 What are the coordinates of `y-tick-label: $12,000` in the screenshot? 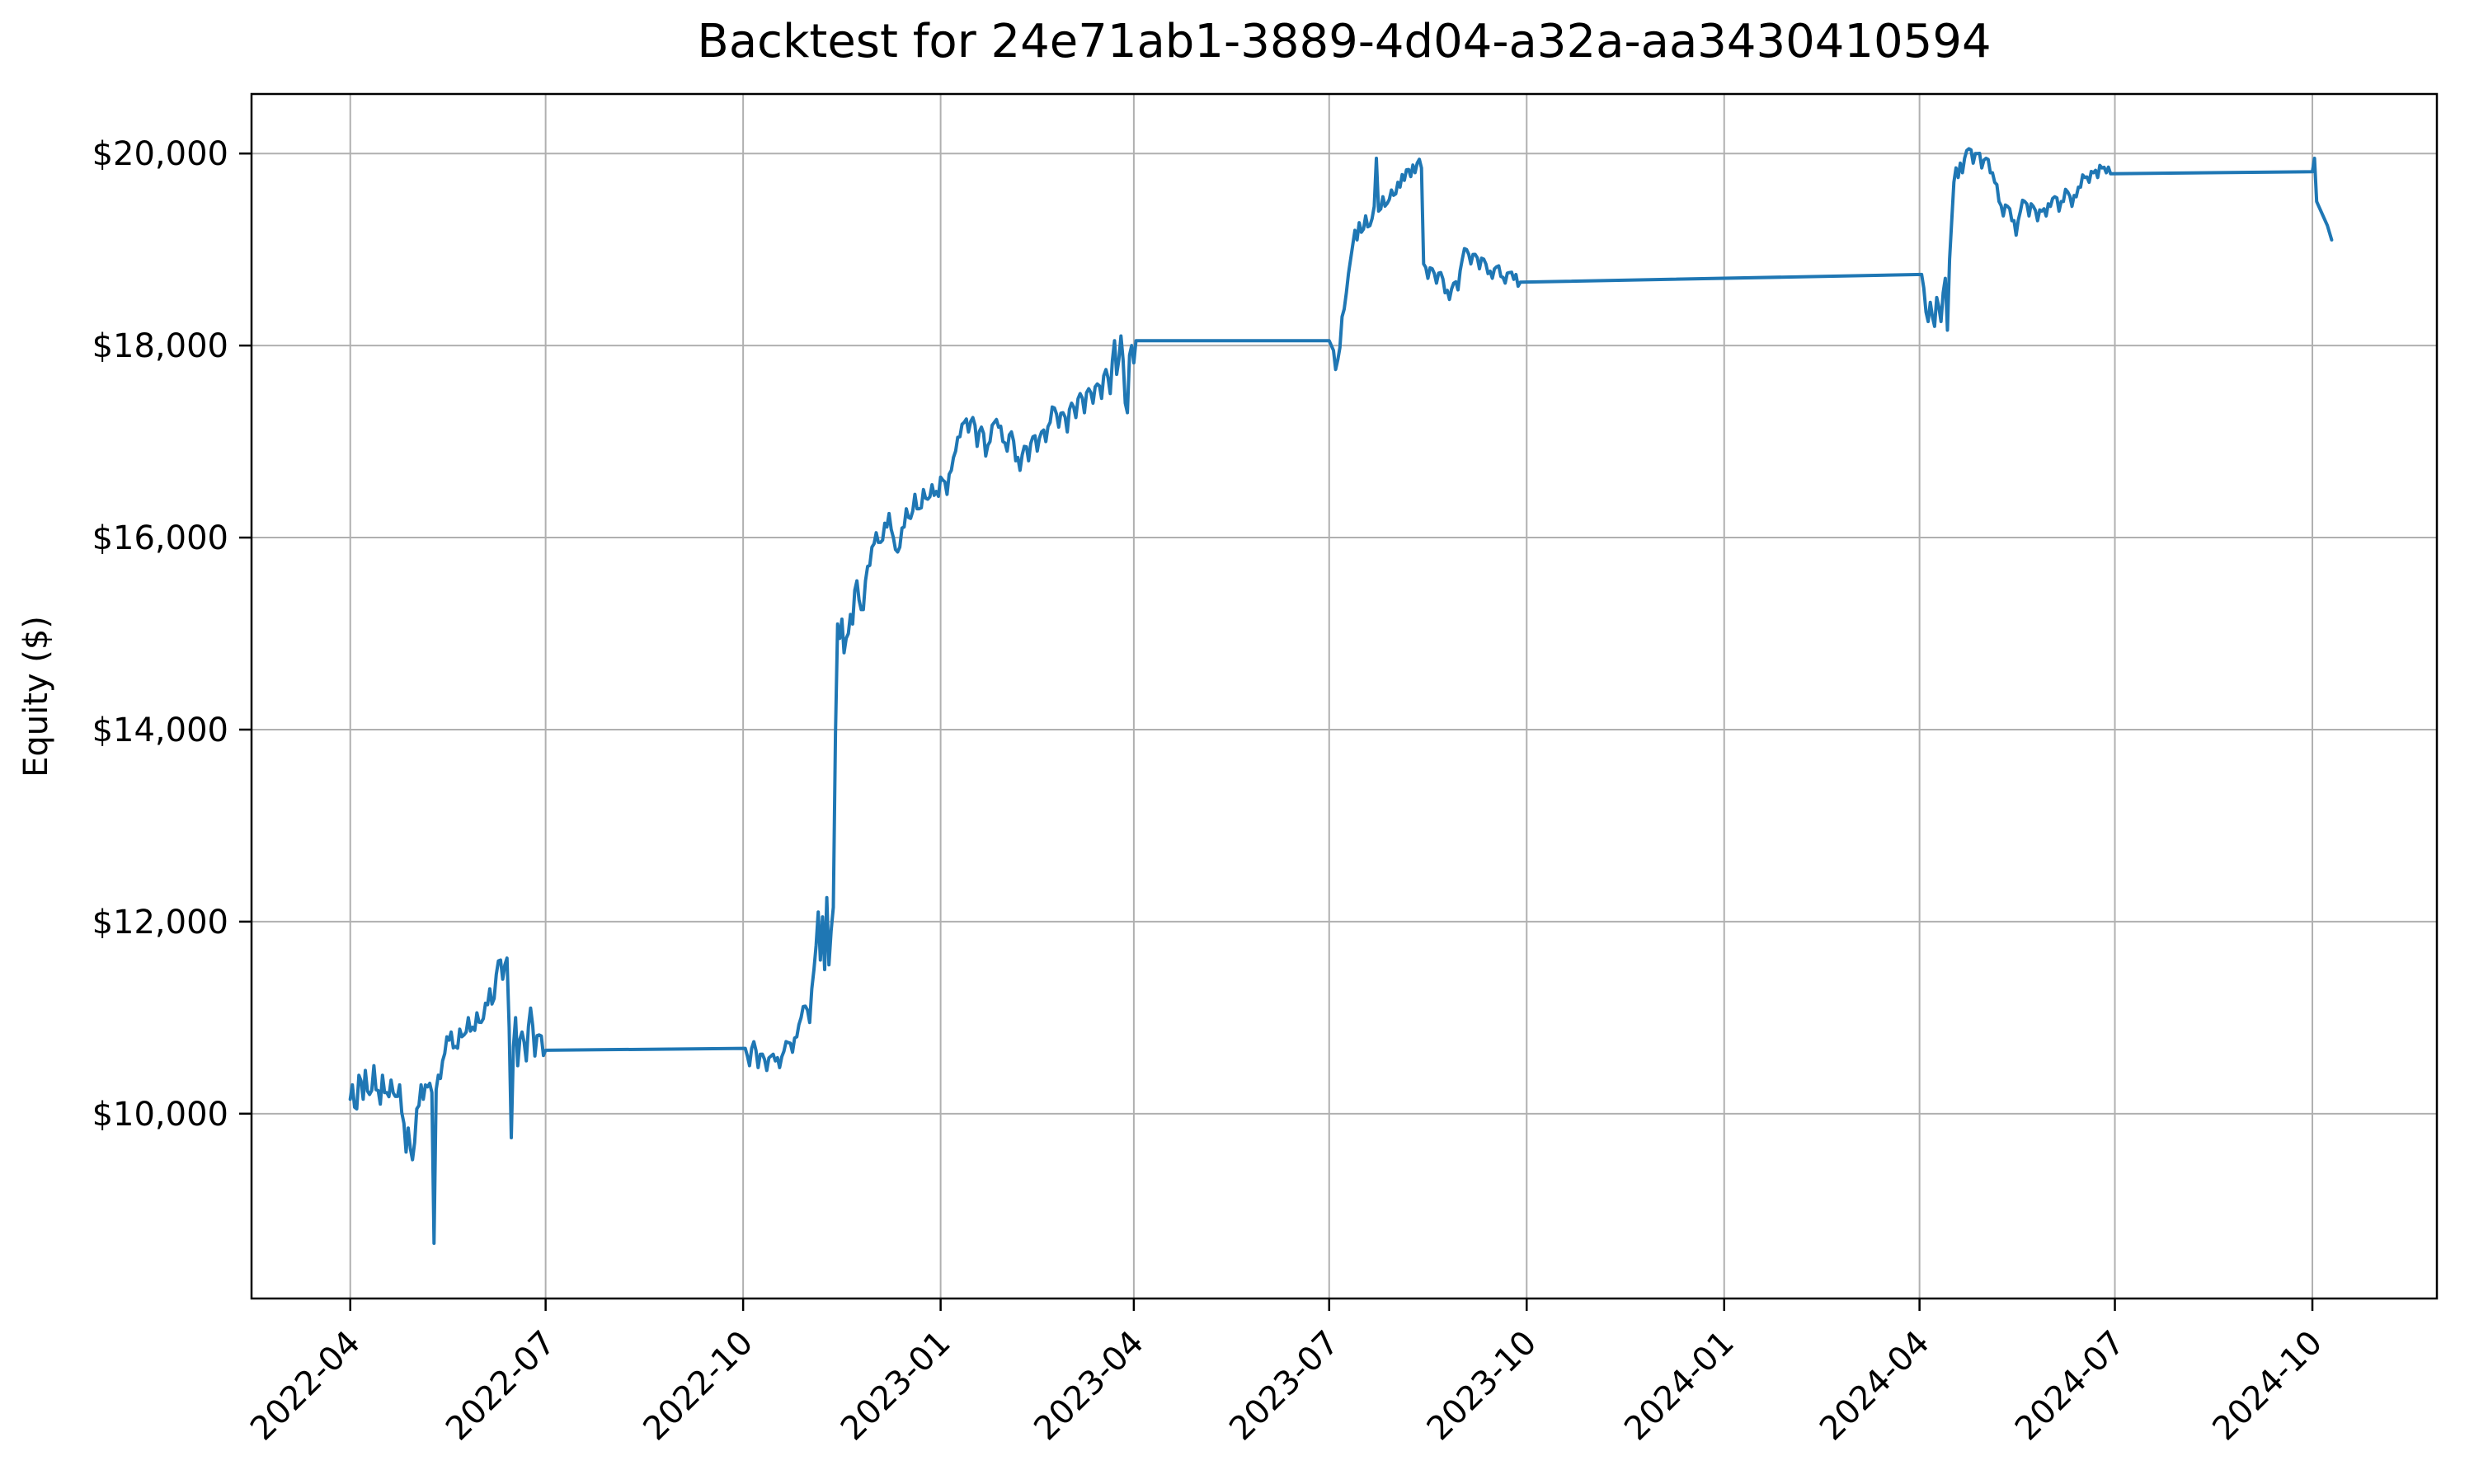 It's located at (160, 923).